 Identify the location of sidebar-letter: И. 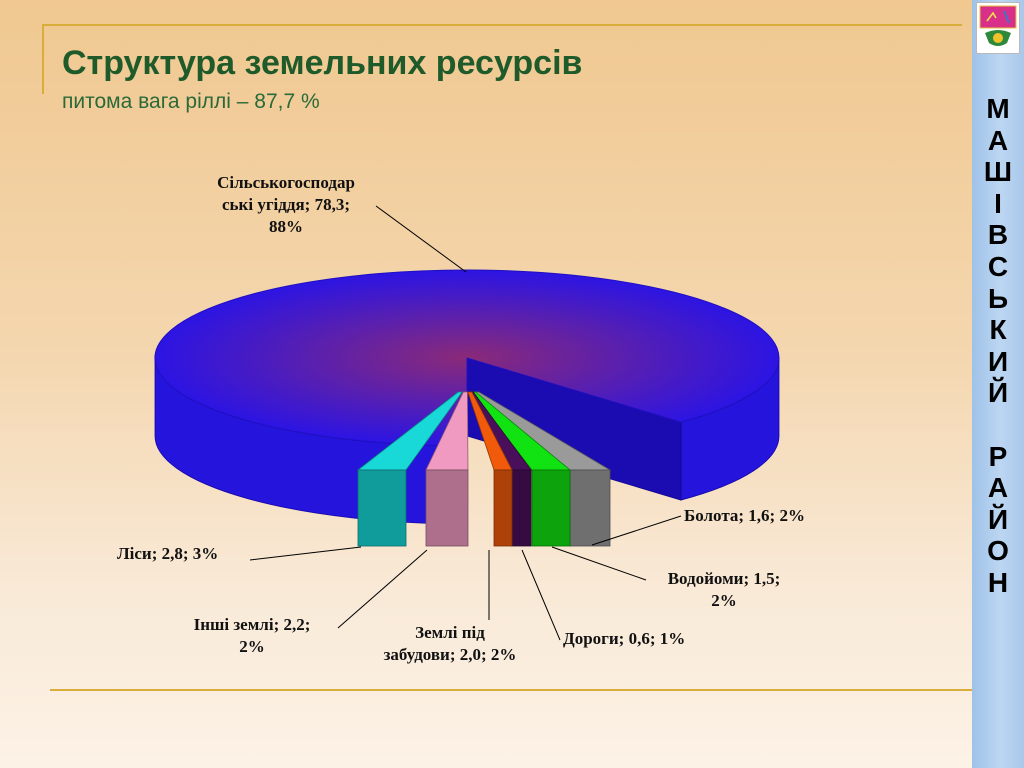
(998, 361).